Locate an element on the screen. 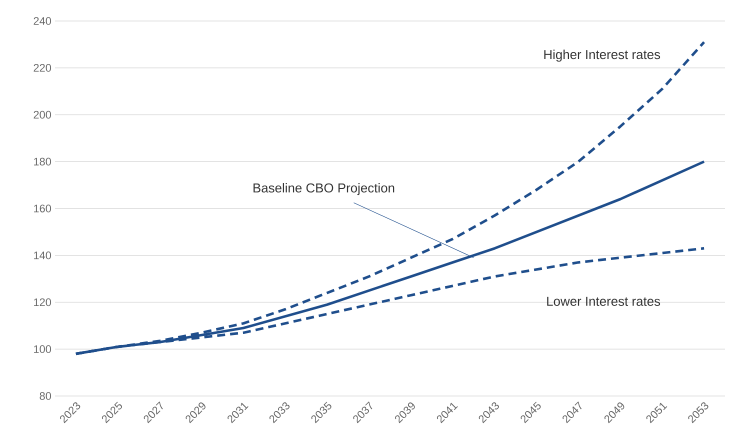 The width and height of the screenshot is (747, 441). y-tick-label: 200 is located at coordinates (43, 114).